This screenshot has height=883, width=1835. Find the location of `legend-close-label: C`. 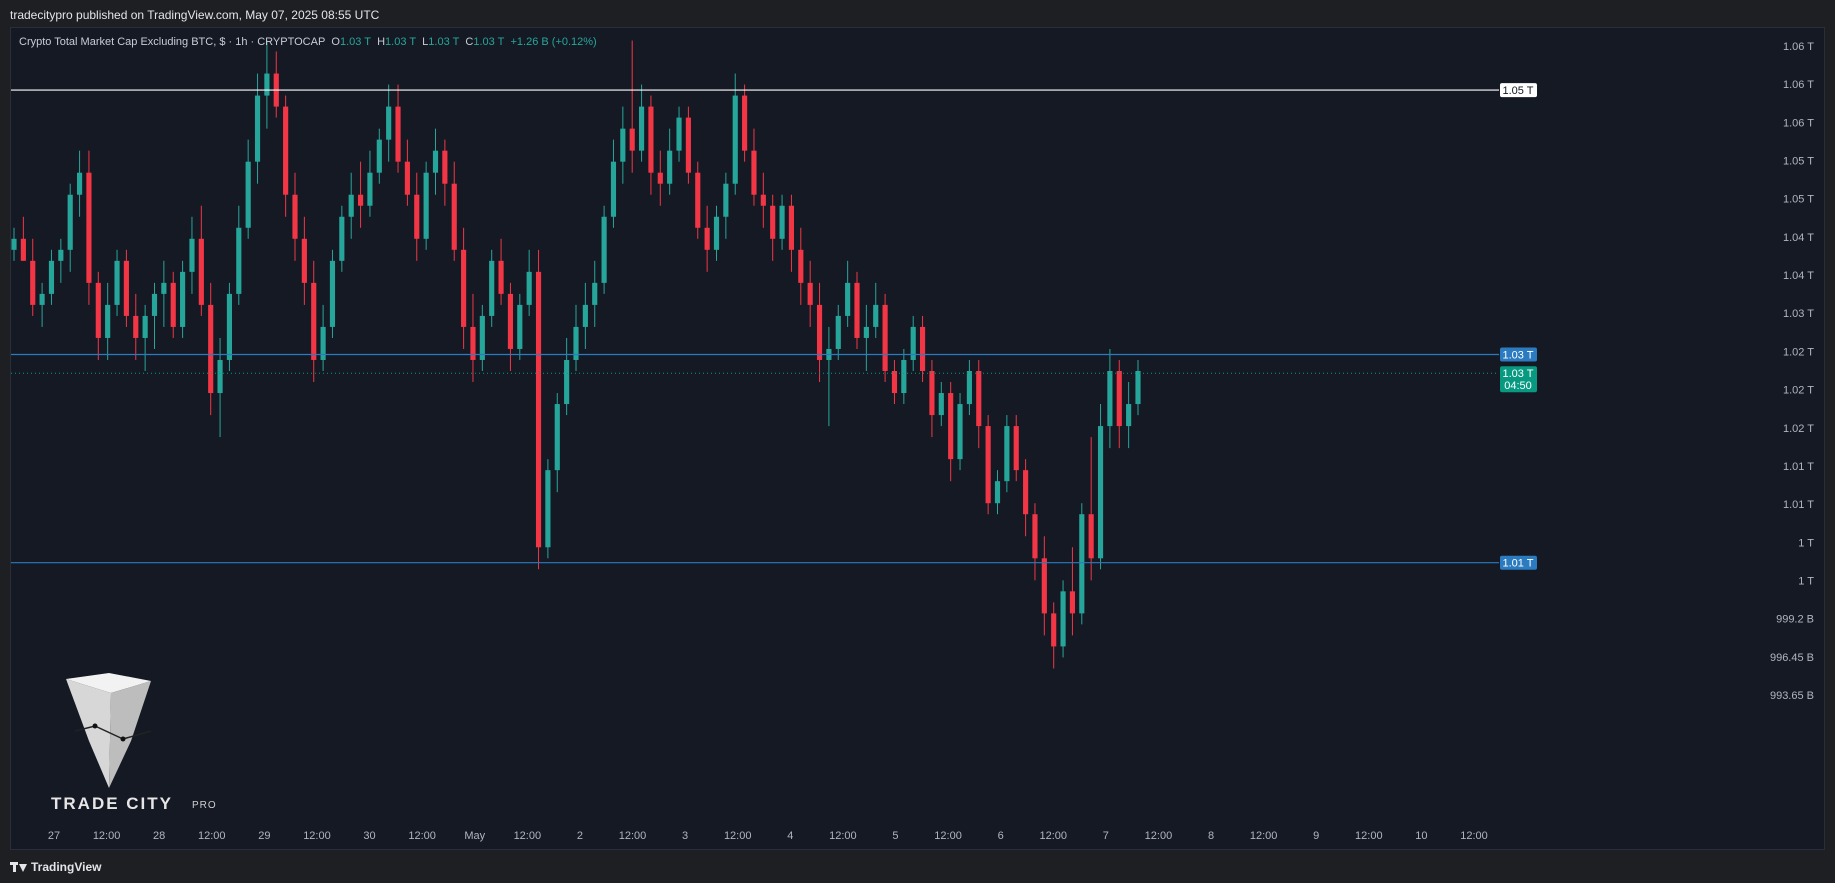

legend-close-label: C is located at coordinates (469, 42).